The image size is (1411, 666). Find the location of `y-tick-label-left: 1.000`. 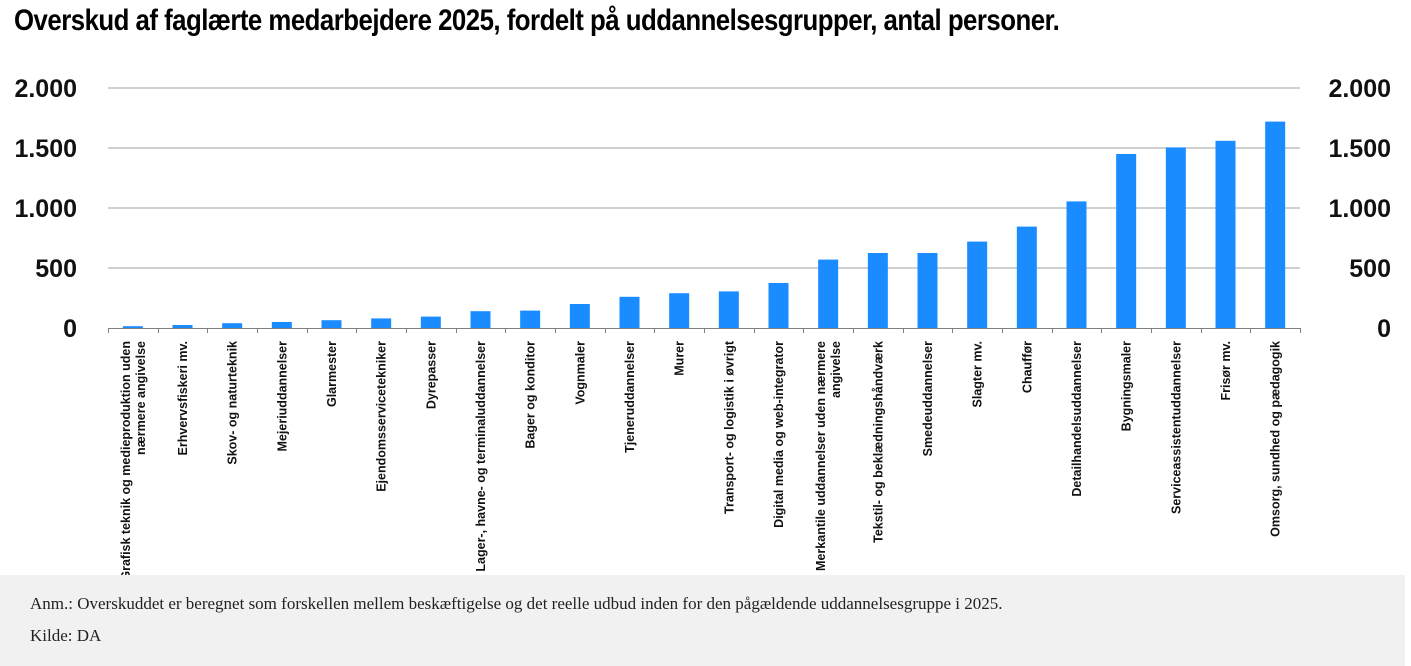

y-tick-label-left: 1.000 is located at coordinates (45, 209).